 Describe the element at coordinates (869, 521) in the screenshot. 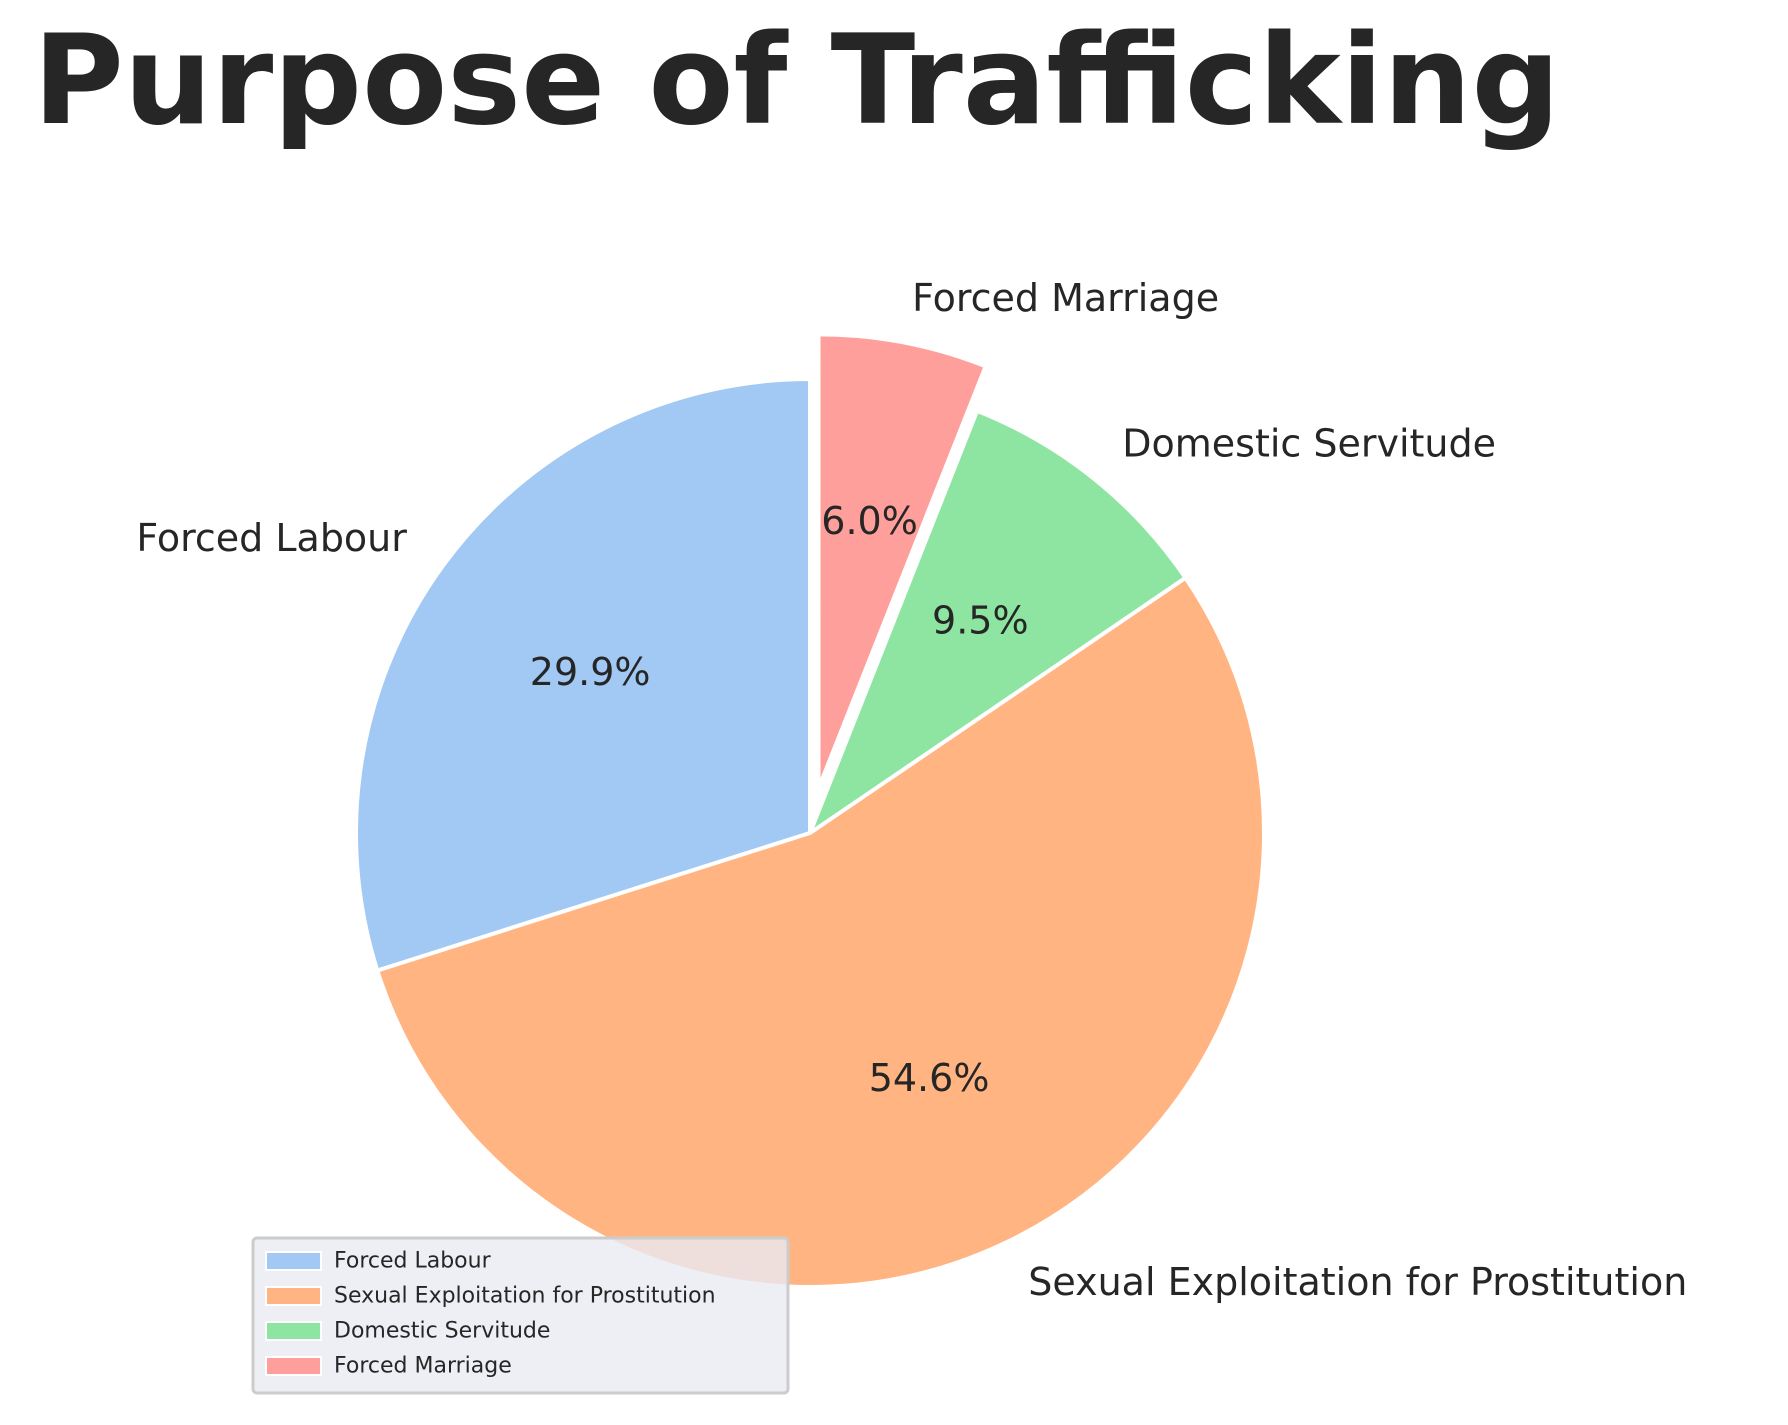

I see `percent-label-forced-marriage: 6.0%` at that location.